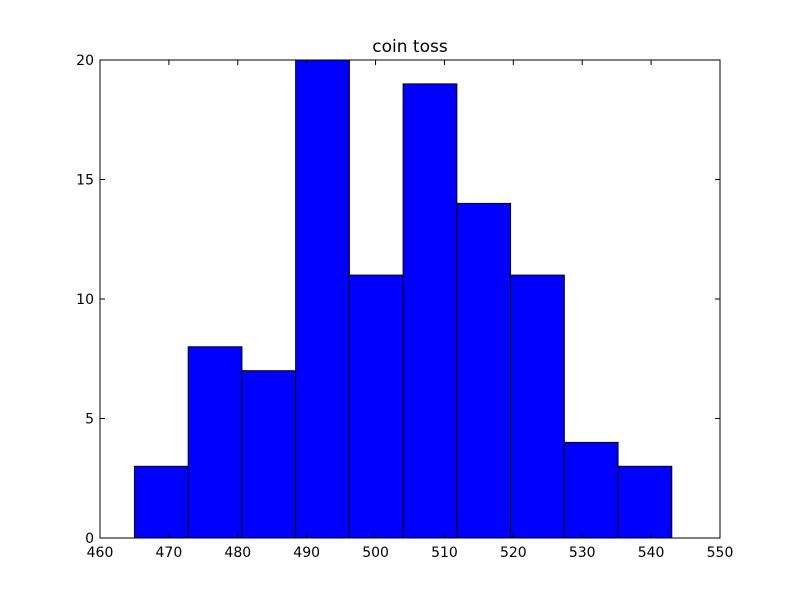 The image size is (800, 597). Describe the element at coordinates (444, 553) in the screenshot. I see `x-tick-label: 510` at that location.